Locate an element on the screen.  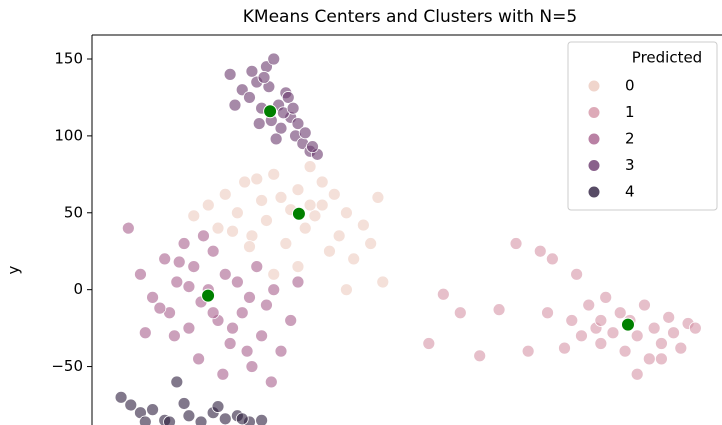
y-tick-label: −50 is located at coordinates (67, 366).